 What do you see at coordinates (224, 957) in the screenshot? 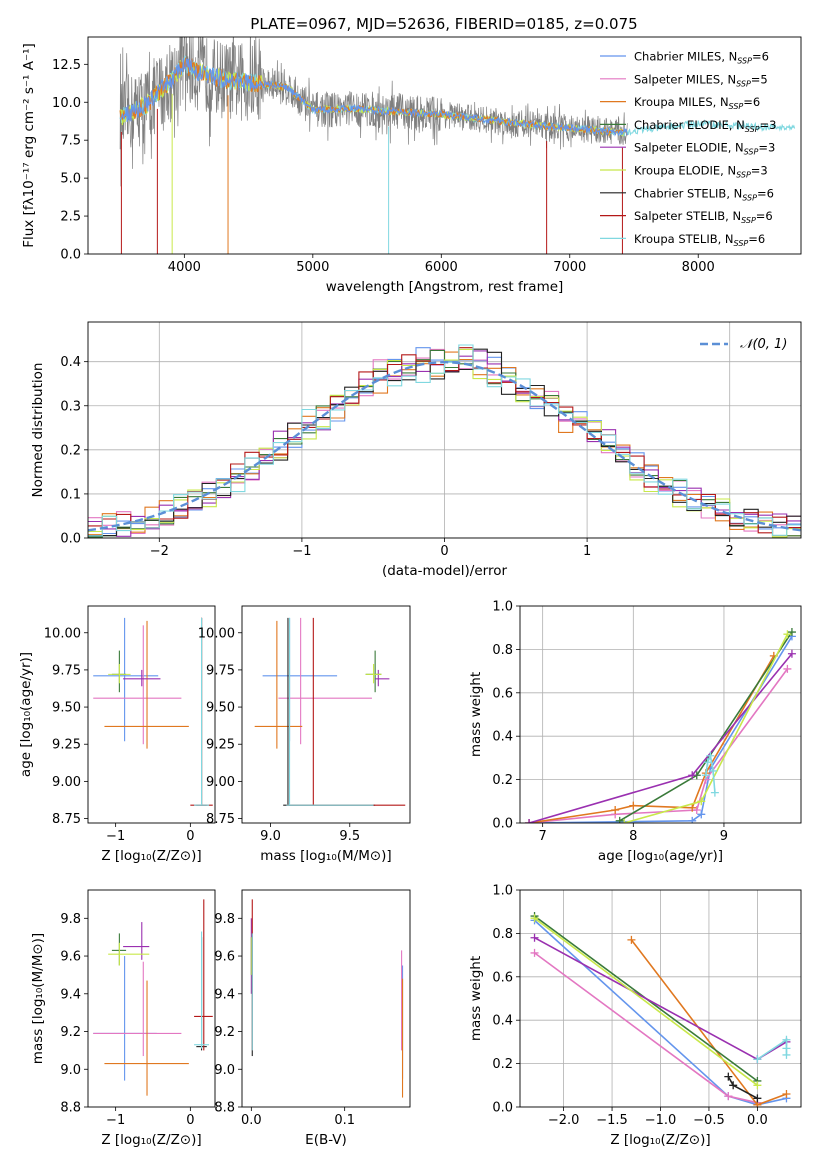
I see `y-tick-label: 9.6` at bounding box center [224, 957].